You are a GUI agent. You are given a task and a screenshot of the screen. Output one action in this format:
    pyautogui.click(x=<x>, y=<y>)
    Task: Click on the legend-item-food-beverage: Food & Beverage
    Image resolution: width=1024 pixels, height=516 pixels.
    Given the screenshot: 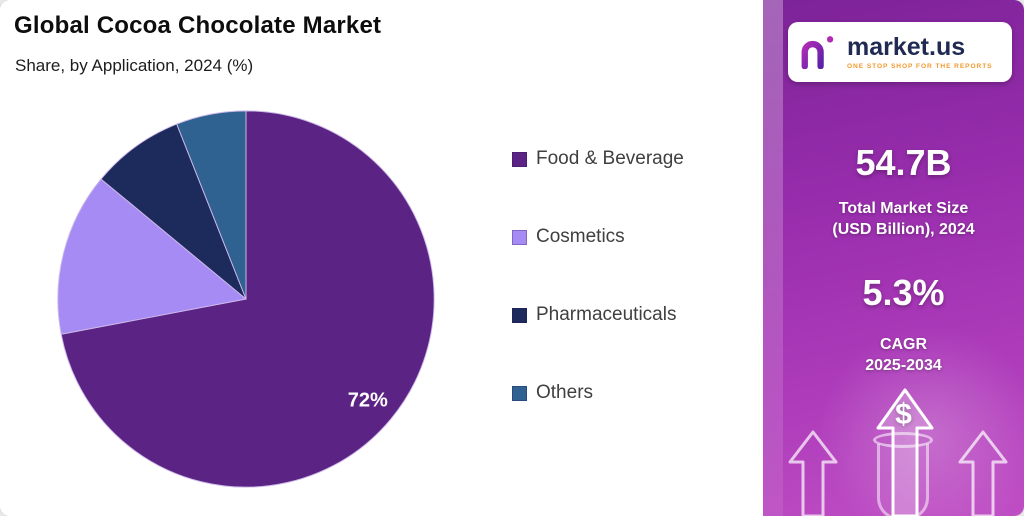 What is the action you would take?
    pyautogui.click(x=598, y=159)
    